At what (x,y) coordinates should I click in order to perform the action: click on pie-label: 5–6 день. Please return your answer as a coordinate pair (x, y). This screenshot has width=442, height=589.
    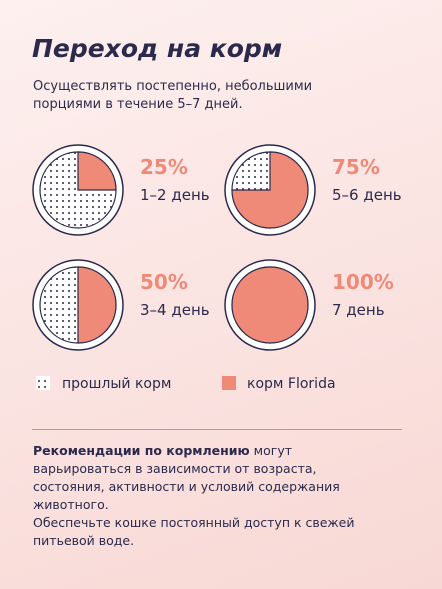
    Looking at the image, I should click on (367, 195).